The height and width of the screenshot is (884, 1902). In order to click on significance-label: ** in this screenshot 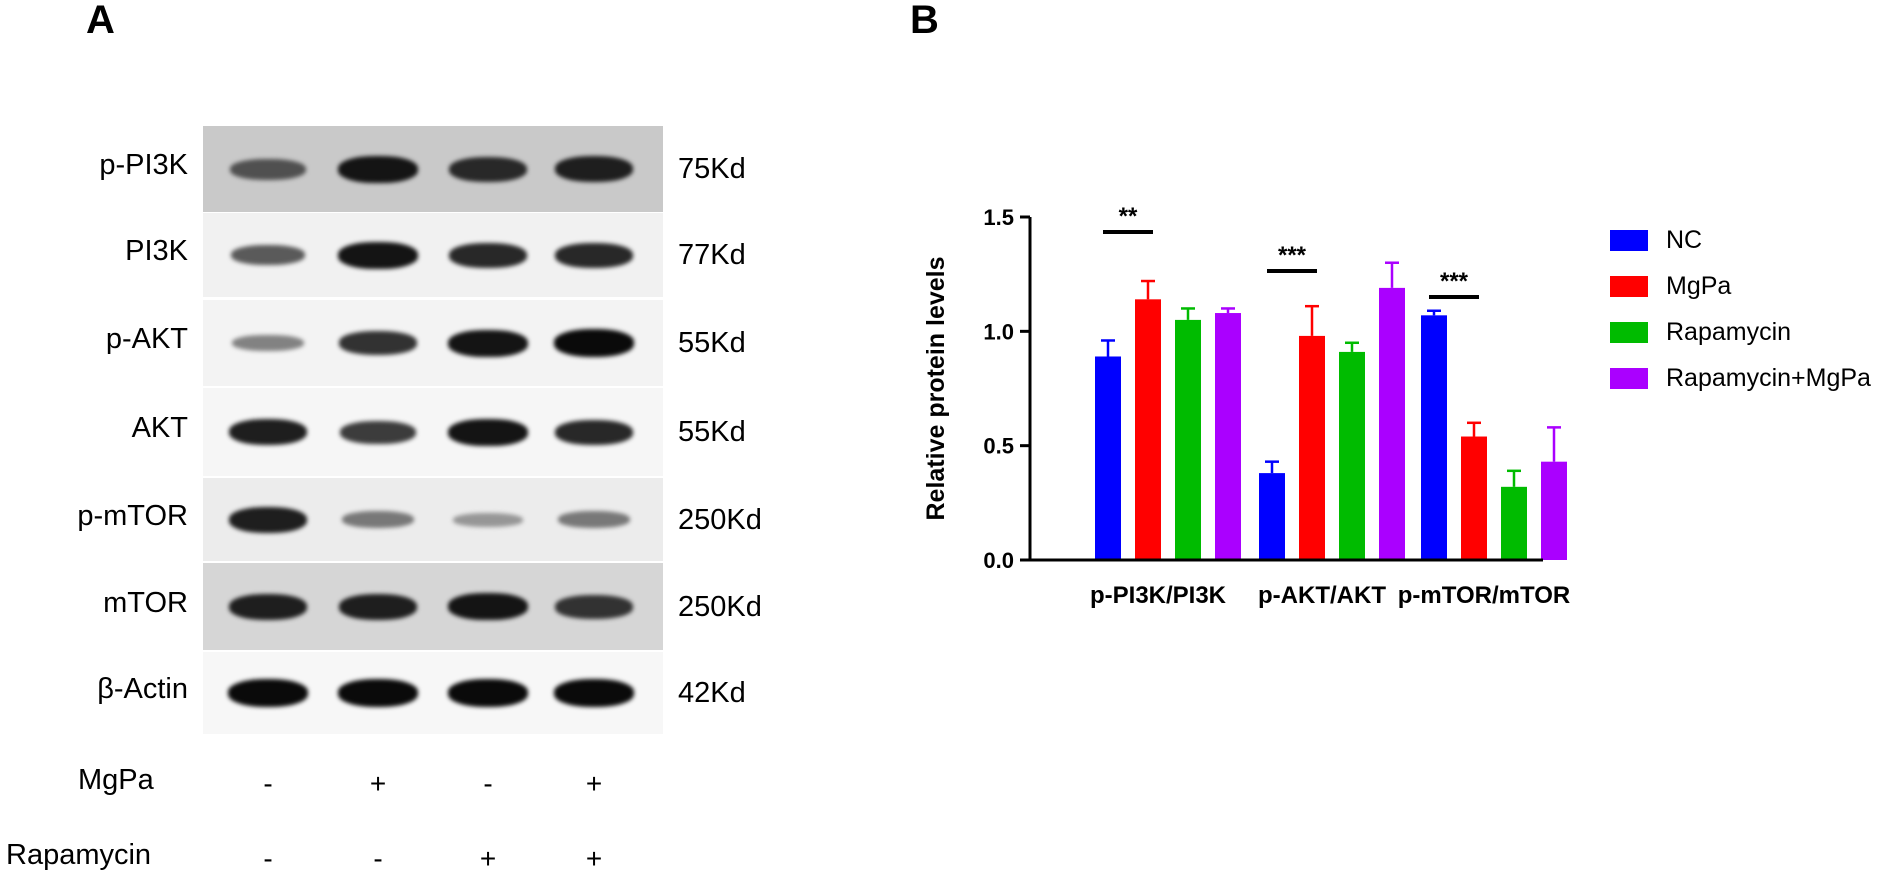, I will do `click(1128, 216)`.